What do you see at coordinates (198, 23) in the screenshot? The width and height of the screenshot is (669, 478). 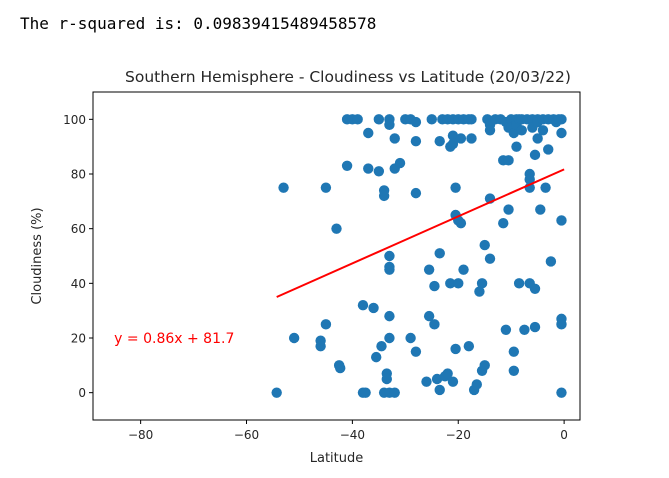 I see `rsquared-output: The r-squared is: 0.09839415489458578` at bounding box center [198, 23].